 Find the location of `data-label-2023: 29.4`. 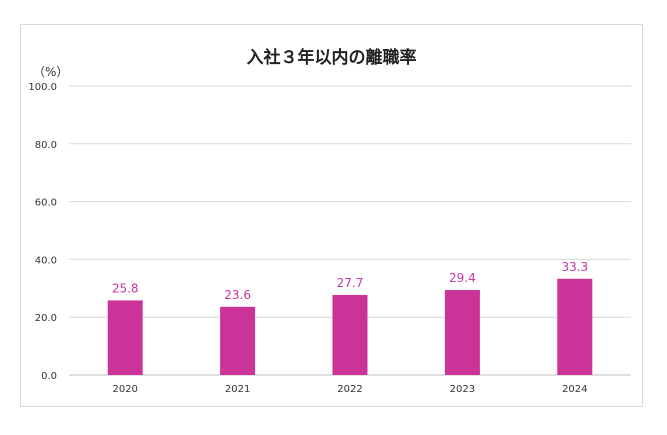

data-label-2023: 29.4 is located at coordinates (462, 278).